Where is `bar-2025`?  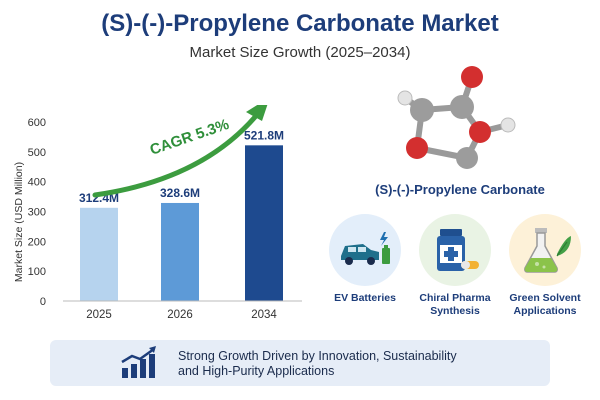 bar-2025 is located at coordinates (99, 254).